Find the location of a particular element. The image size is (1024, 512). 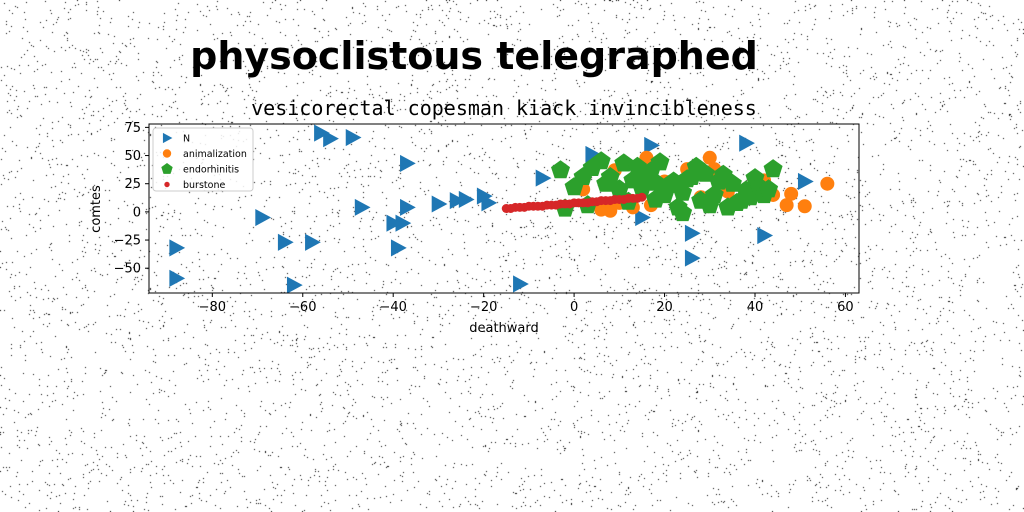

legend-box is located at coordinates (203, 159).